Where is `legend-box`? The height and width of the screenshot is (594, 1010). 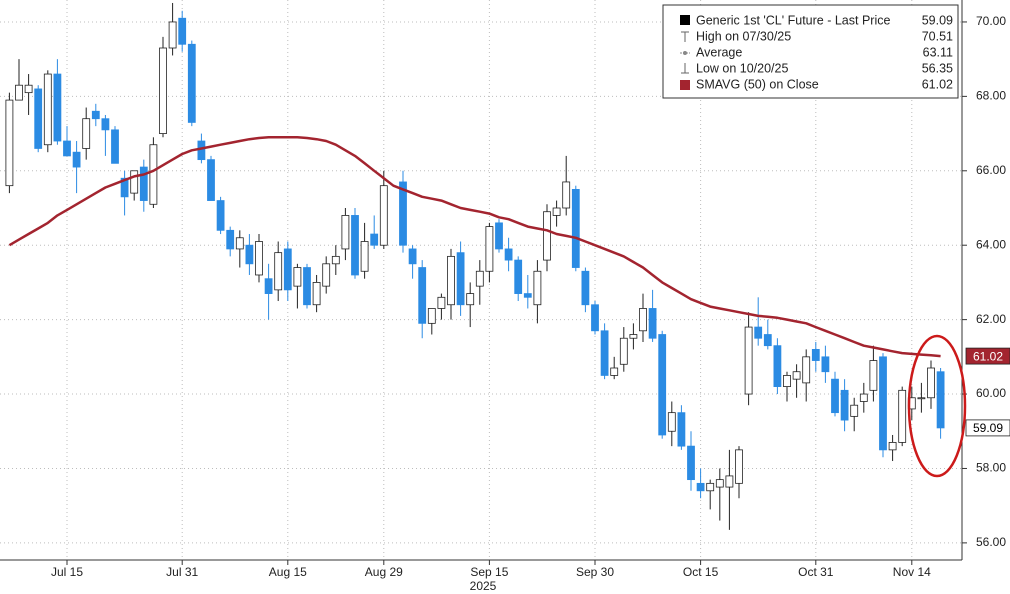 legend-box is located at coordinates (810, 51).